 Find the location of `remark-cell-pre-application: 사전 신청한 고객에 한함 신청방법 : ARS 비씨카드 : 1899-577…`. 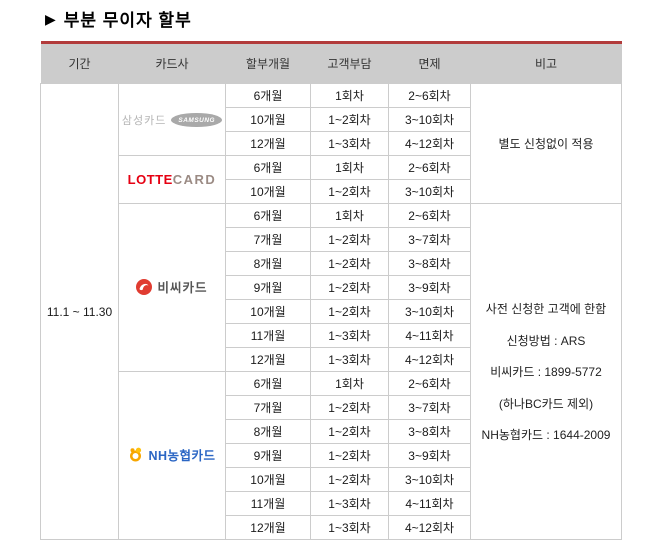

remark-cell-pre-application: 사전 신청한 고객에 한함 신청방법 : ARS 비씨카드 : 1899-577… is located at coordinates (546, 371).